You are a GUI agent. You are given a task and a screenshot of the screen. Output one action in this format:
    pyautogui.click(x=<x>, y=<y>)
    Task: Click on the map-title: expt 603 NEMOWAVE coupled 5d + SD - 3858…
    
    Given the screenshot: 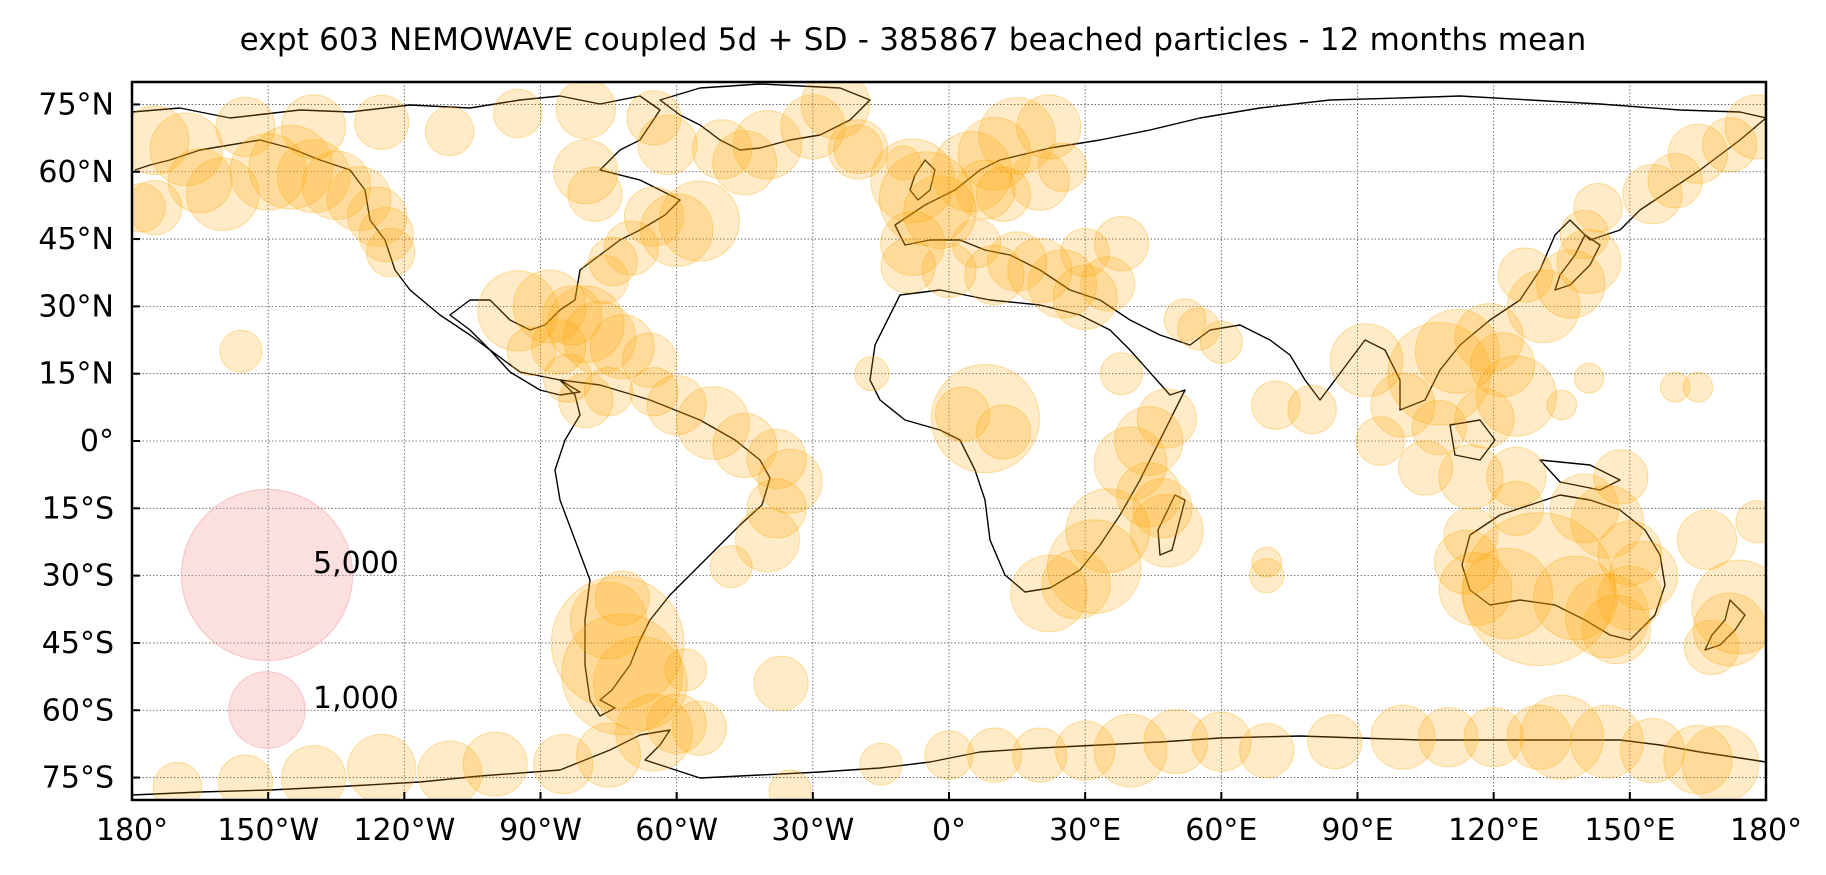 What is the action you would take?
    pyautogui.click(x=913, y=40)
    